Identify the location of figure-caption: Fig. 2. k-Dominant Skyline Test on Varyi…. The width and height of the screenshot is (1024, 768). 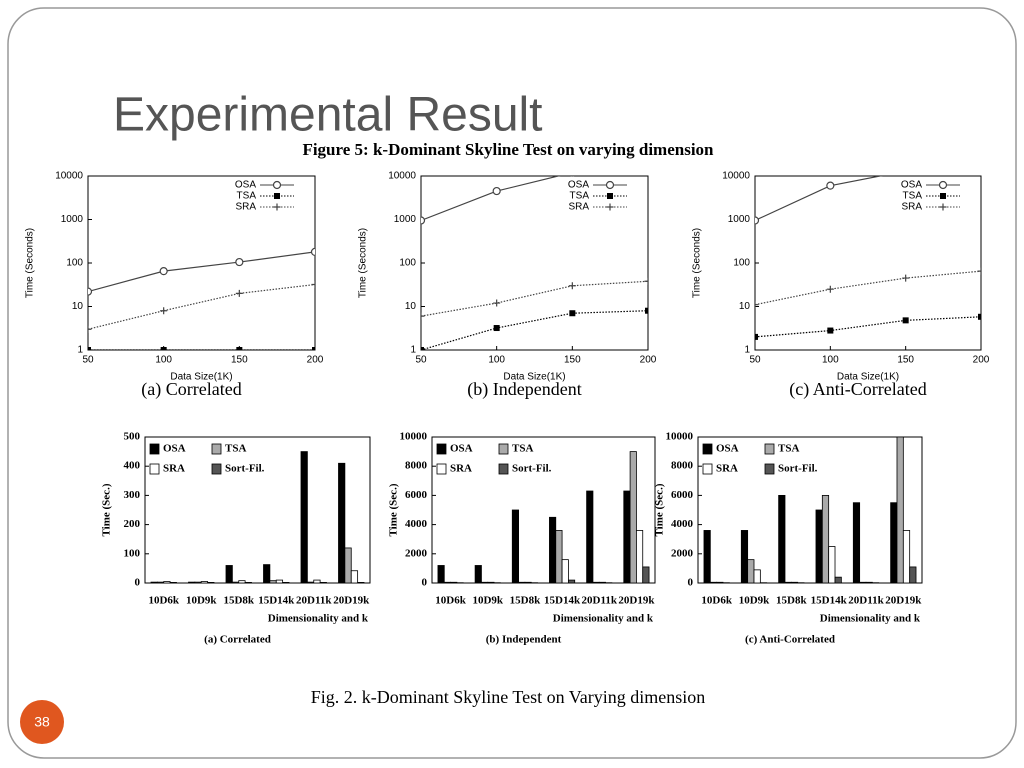
(508, 697).